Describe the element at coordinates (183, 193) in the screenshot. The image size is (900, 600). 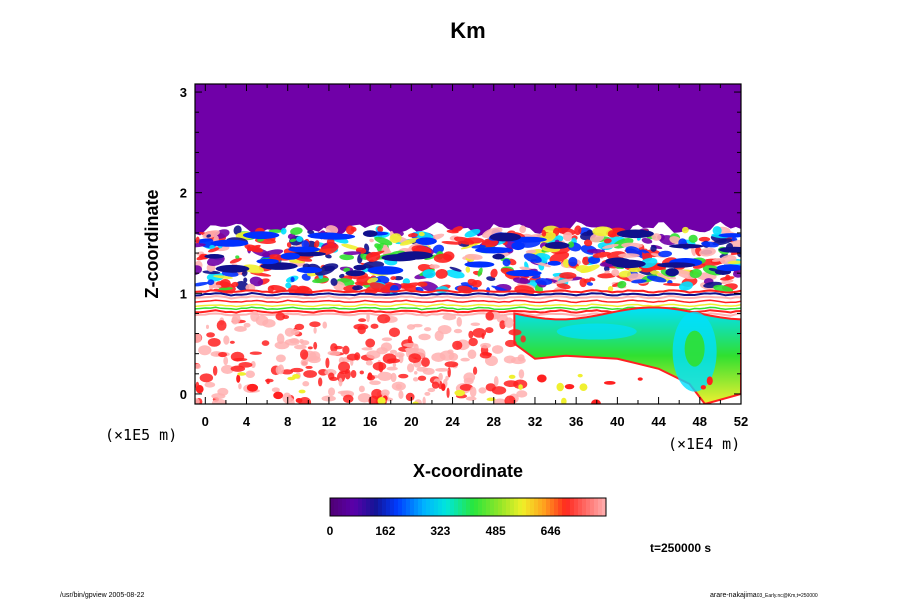
I see `y-tick-label: 2` at that location.